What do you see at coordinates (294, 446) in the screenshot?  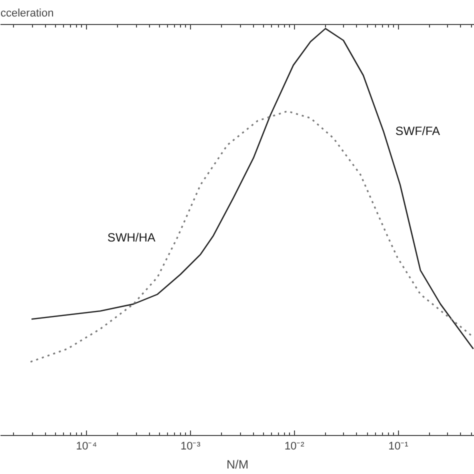 I see `x-tick-label: 10⁻²` at bounding box center [294, 446].